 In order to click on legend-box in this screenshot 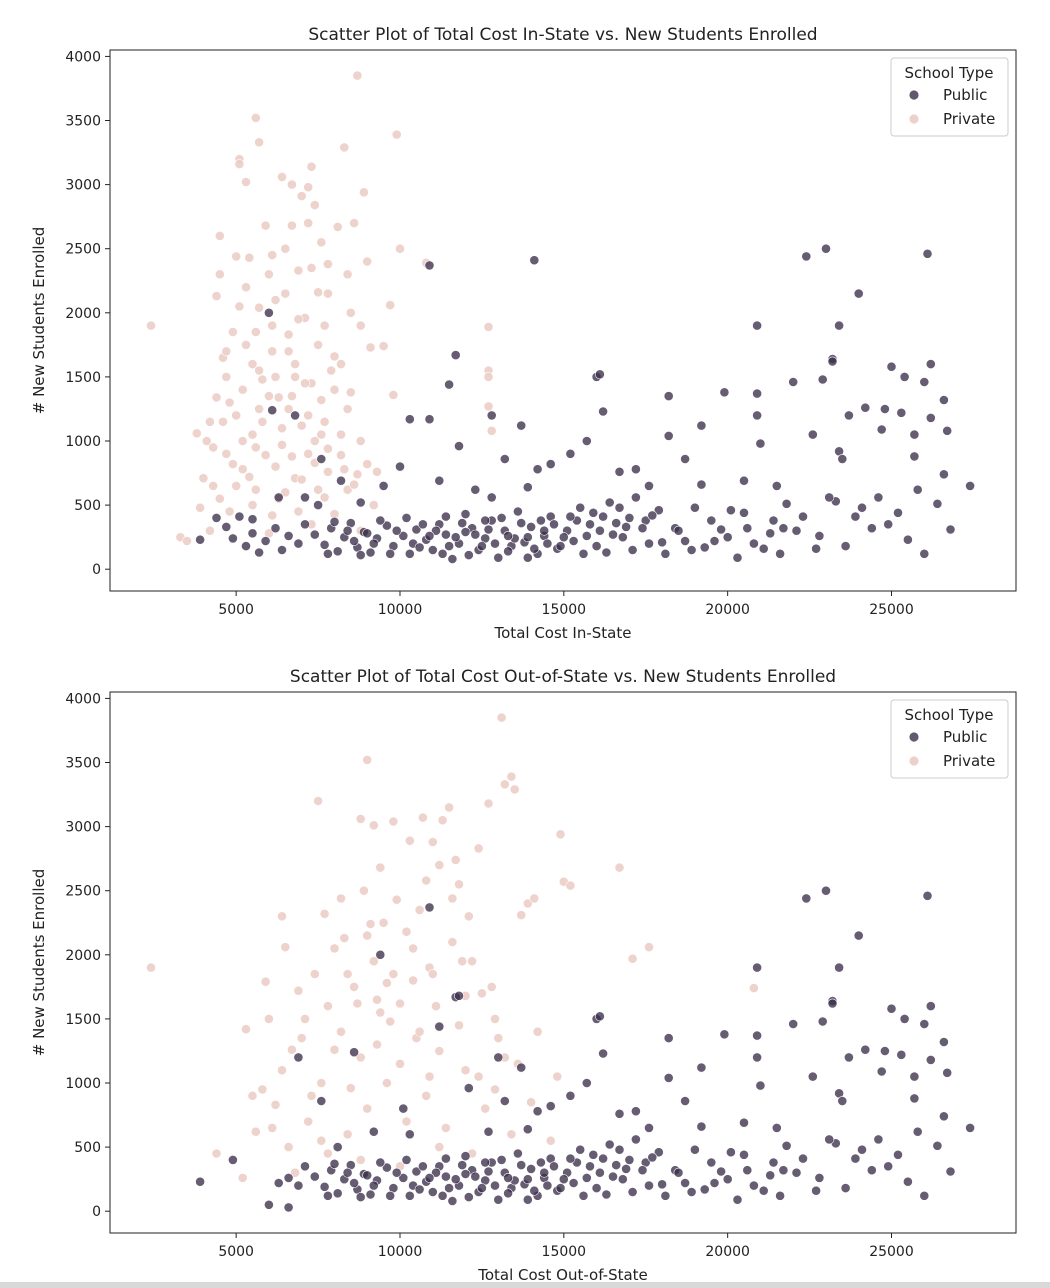, I will do `click(949, 97)`.